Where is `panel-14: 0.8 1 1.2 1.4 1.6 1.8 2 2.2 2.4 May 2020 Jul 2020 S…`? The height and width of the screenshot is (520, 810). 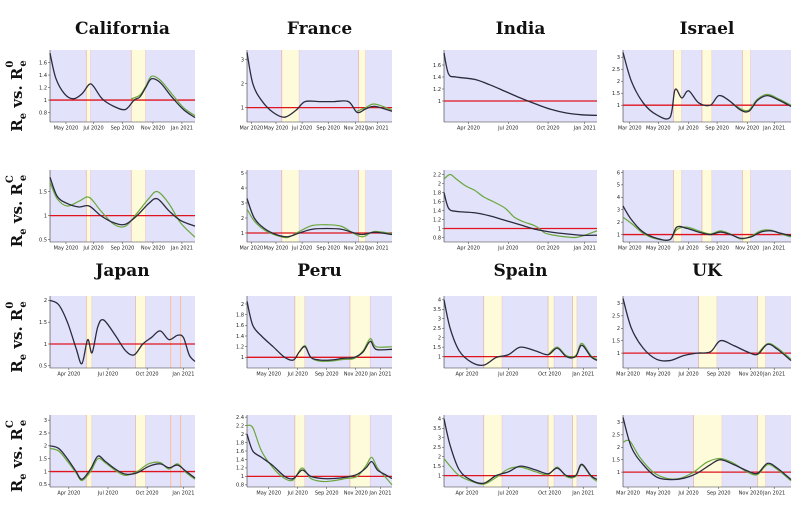 panel-14: 0.8 1 1.2 1.4 1.6 1.8 2 2.2 2.4 May 2020 Jul 2020 S… is located at coordinates (314, 456).